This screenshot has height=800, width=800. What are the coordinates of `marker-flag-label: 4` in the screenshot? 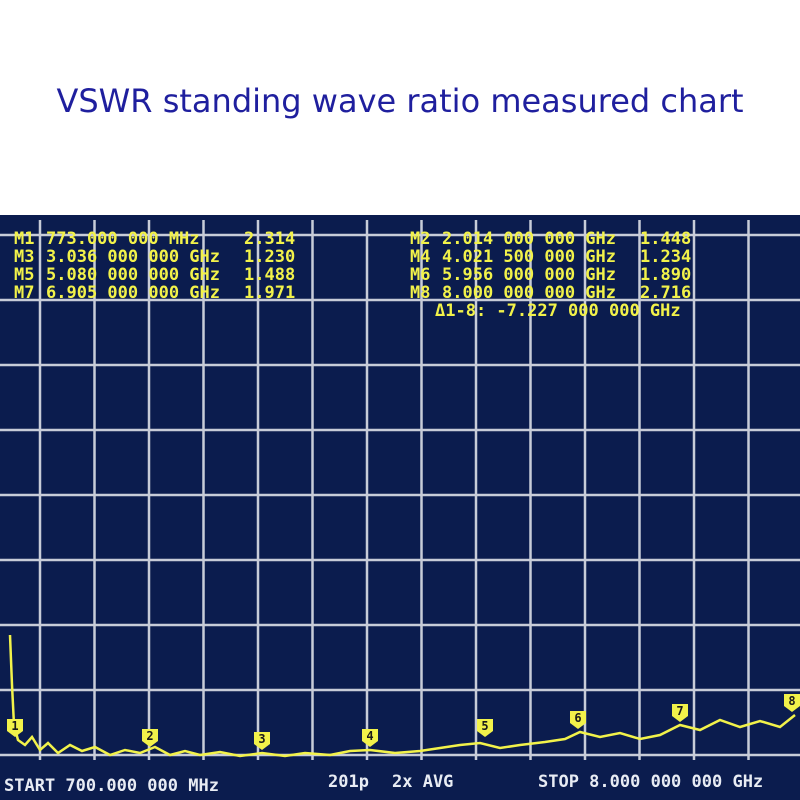 It's located at (369, 736).